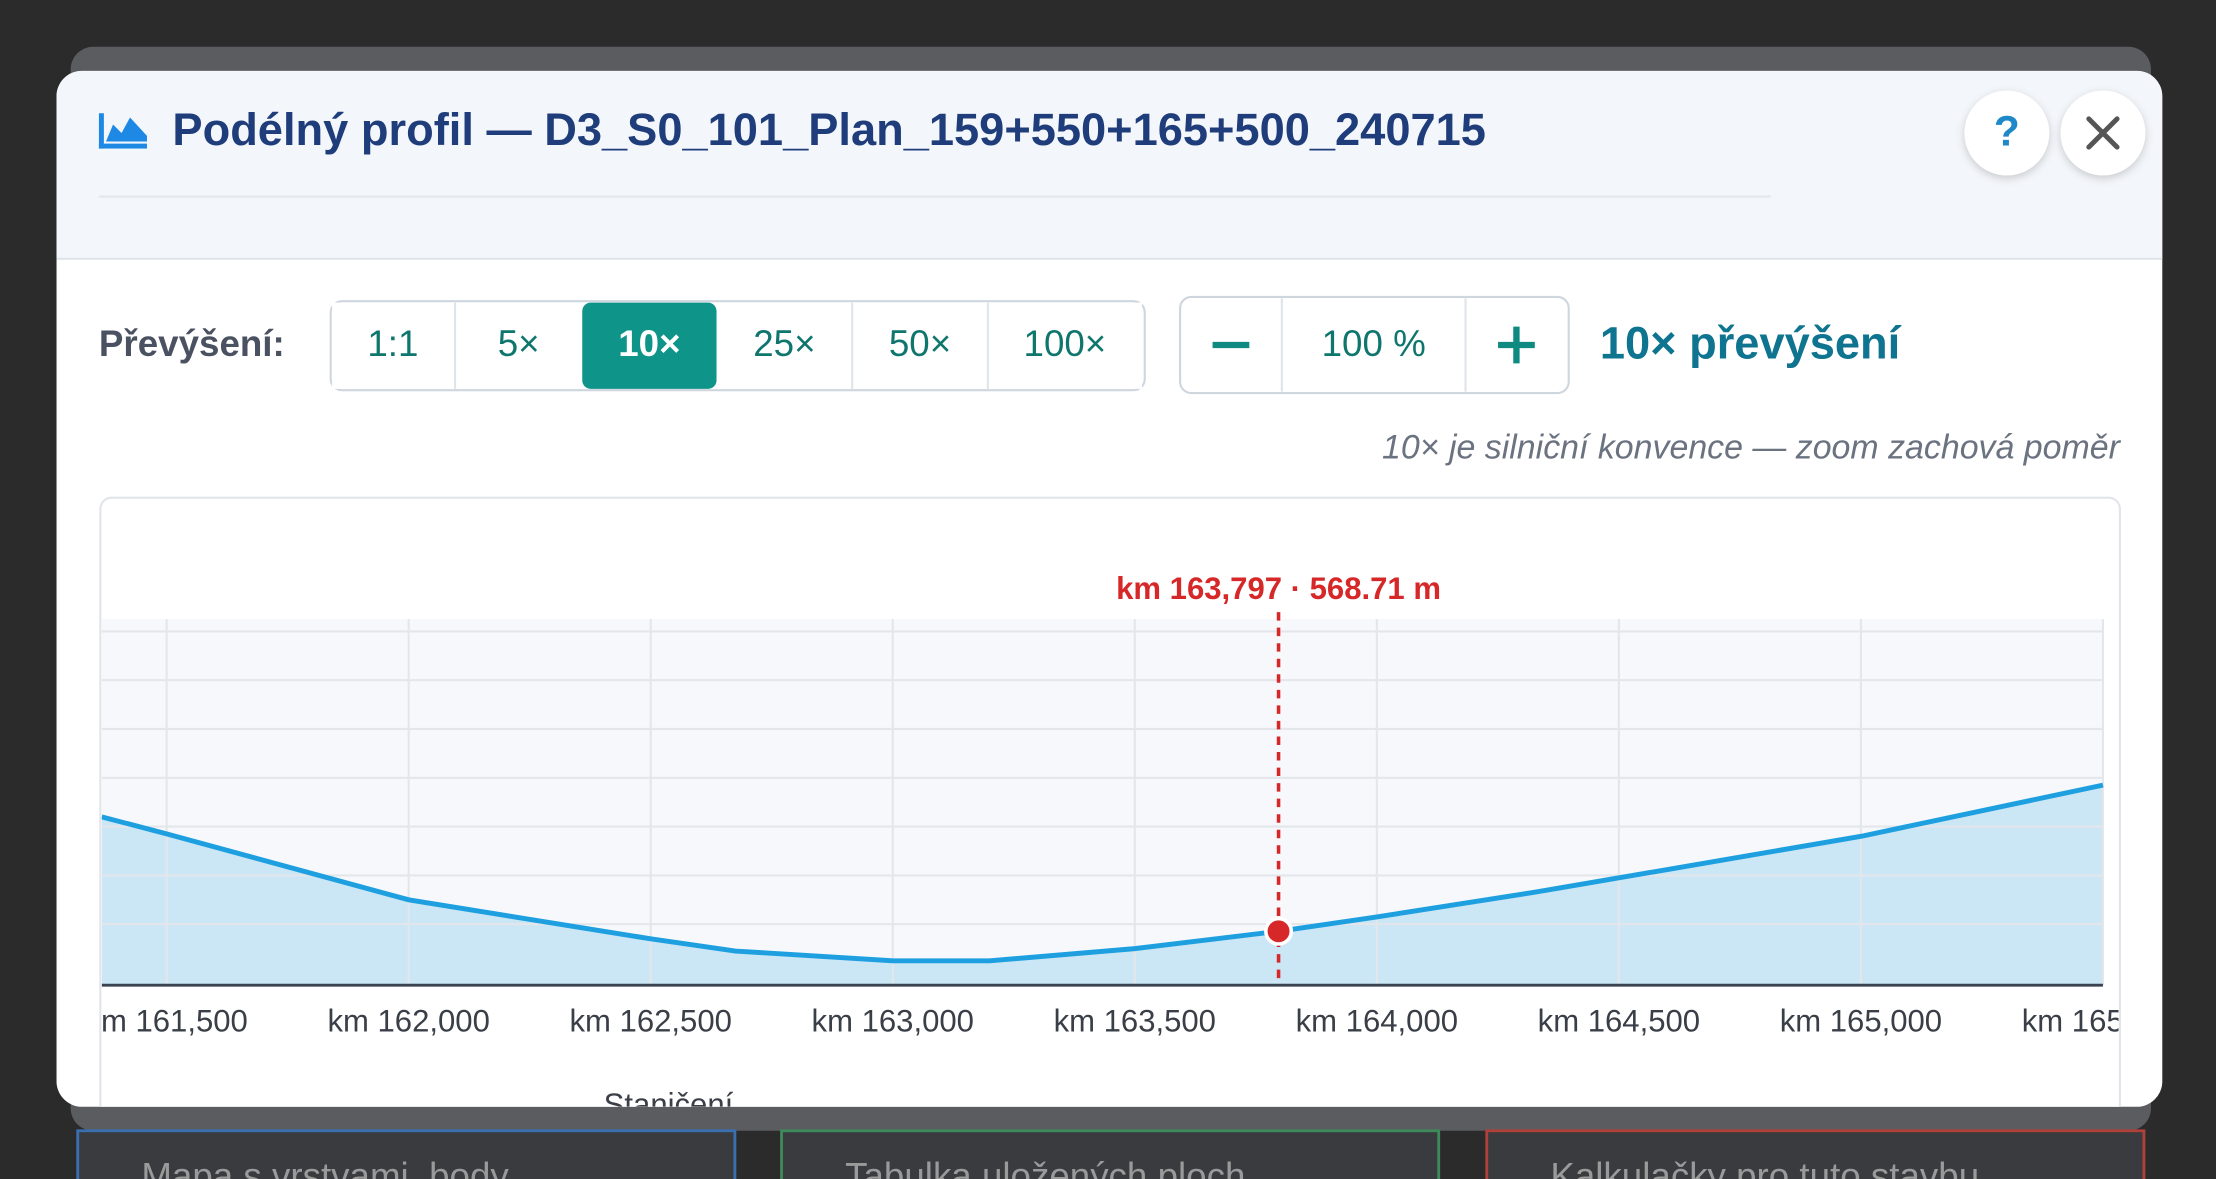 The width and height of the screenshot is (2216, 1179). Describe the element at coordinates (325, 1167) in the screenshot. I see `card-title: Mapa s vrstvami, body` at that location.